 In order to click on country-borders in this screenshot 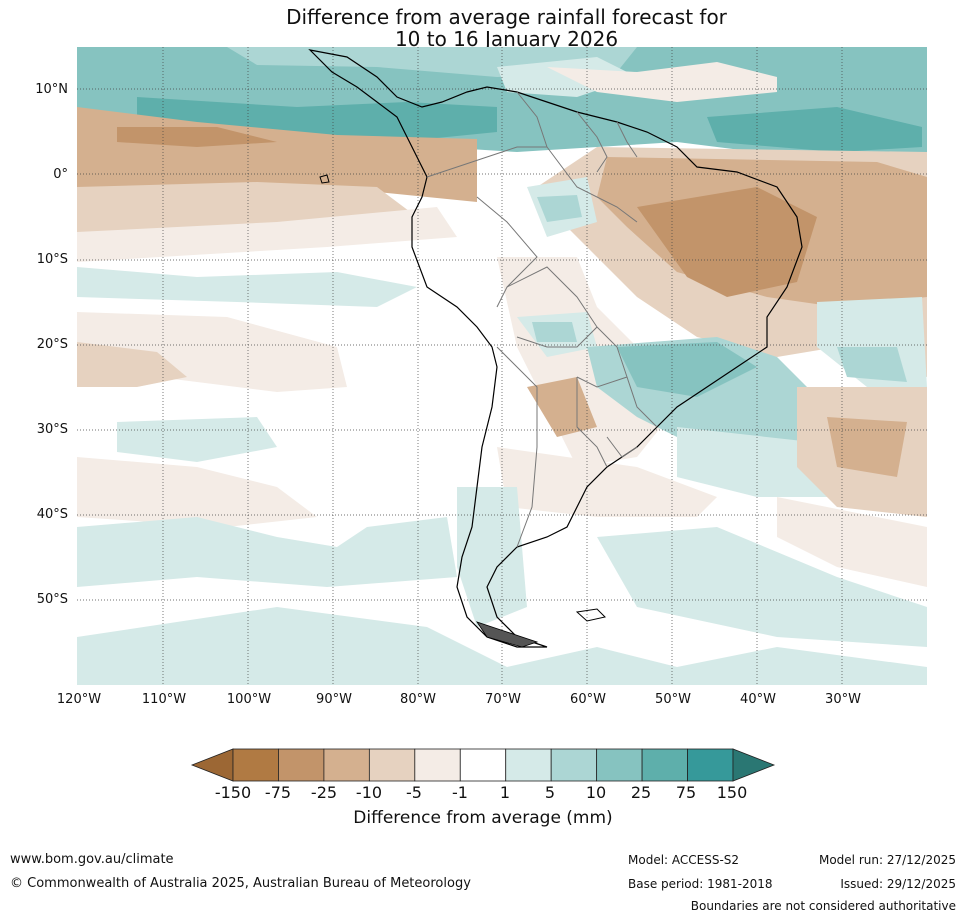, I will do `click(542, 319)`.